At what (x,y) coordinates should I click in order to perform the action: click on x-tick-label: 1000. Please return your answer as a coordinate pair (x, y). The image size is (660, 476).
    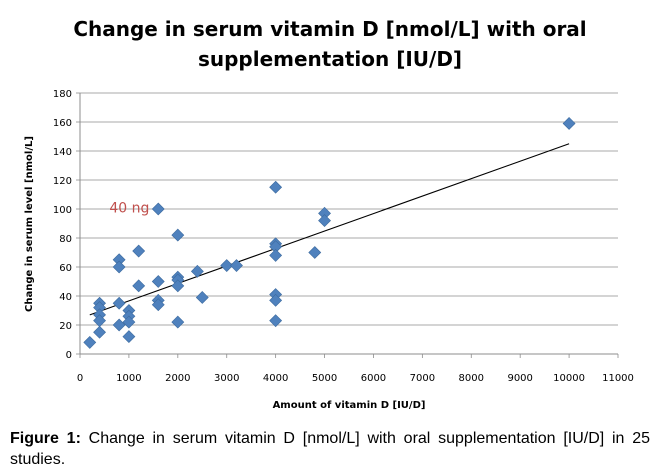
    Looking at the image, I should click on (128, 378).